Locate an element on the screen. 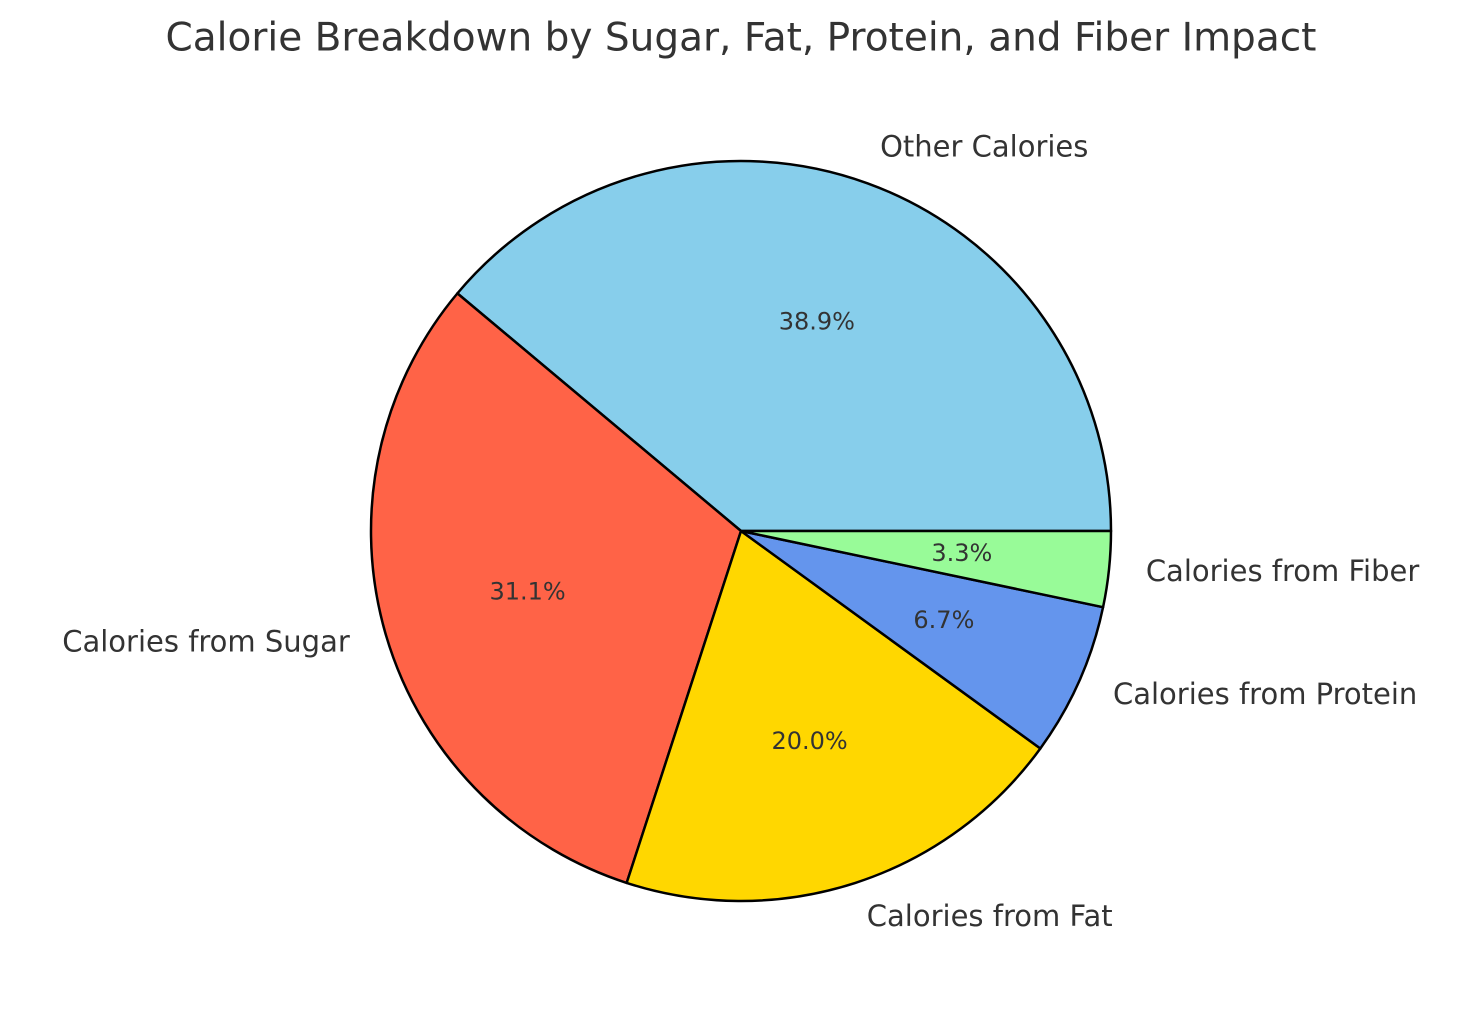 Image resolution: width=1483 pixels, height=1014 pixels. value-label: 38.9% is located at coordinates (817, 321).